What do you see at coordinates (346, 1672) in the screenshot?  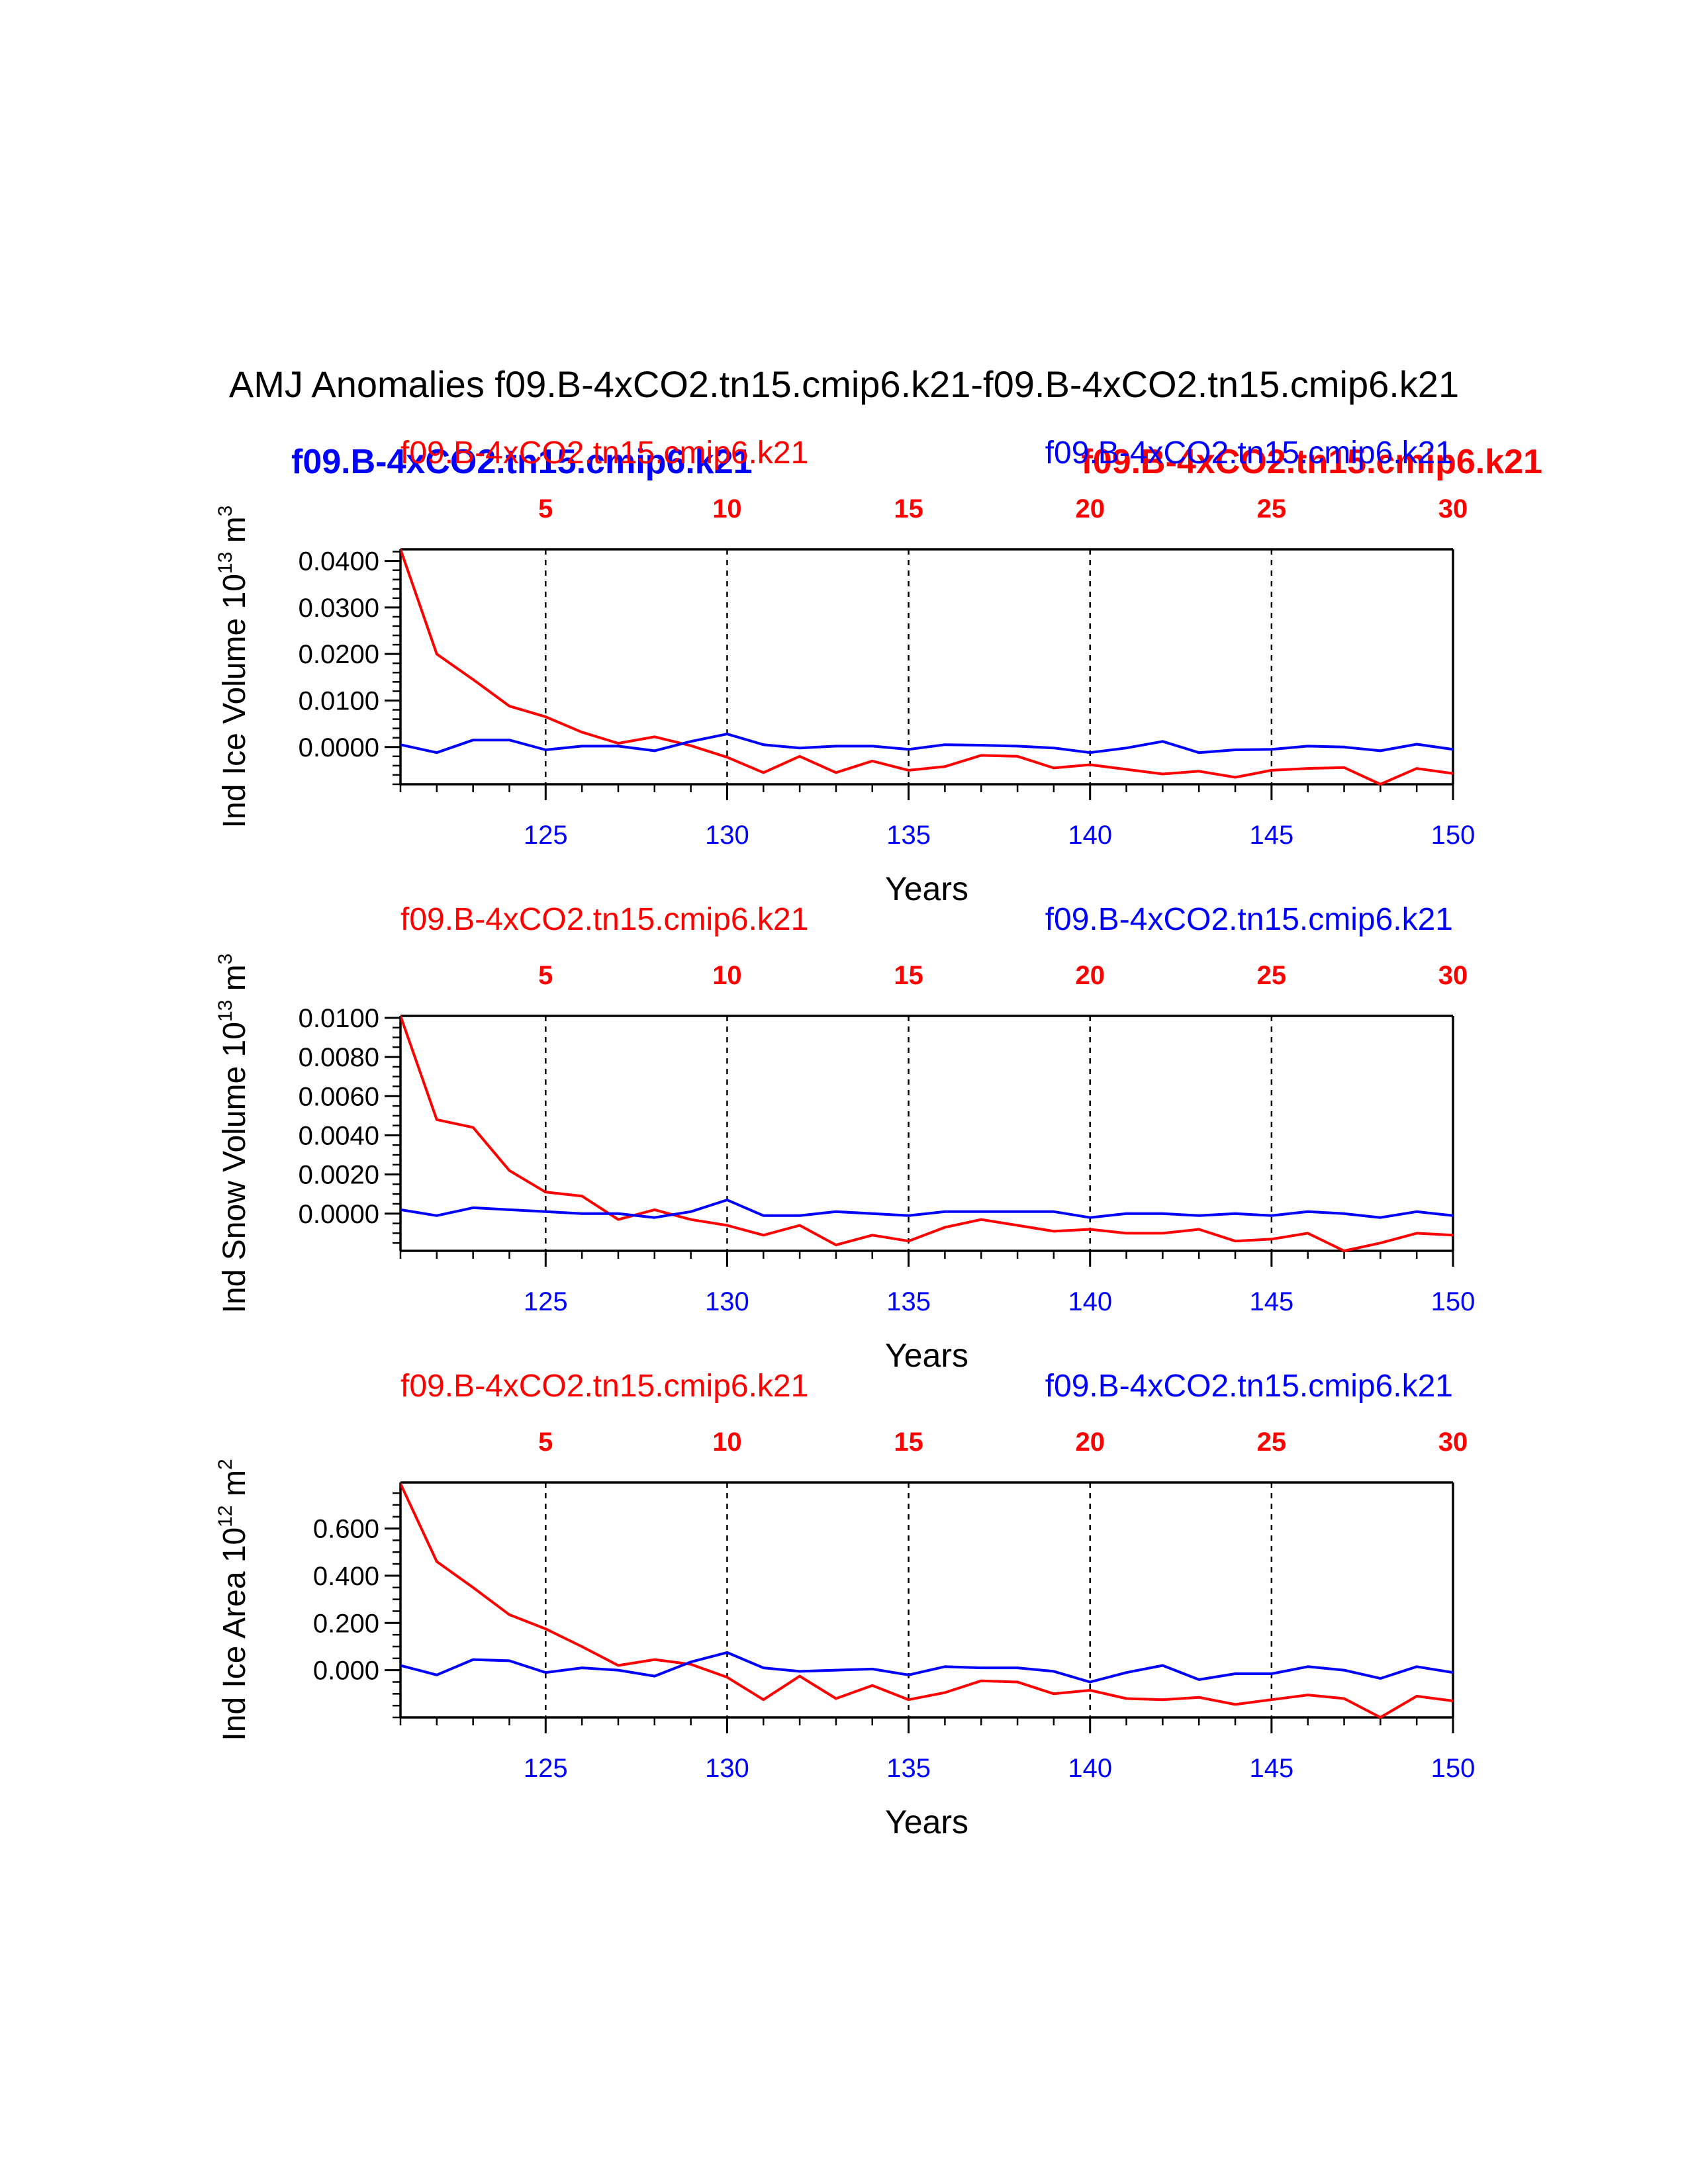 I see `y-tick-label: 0.000` at bounding box center [346, 1672].